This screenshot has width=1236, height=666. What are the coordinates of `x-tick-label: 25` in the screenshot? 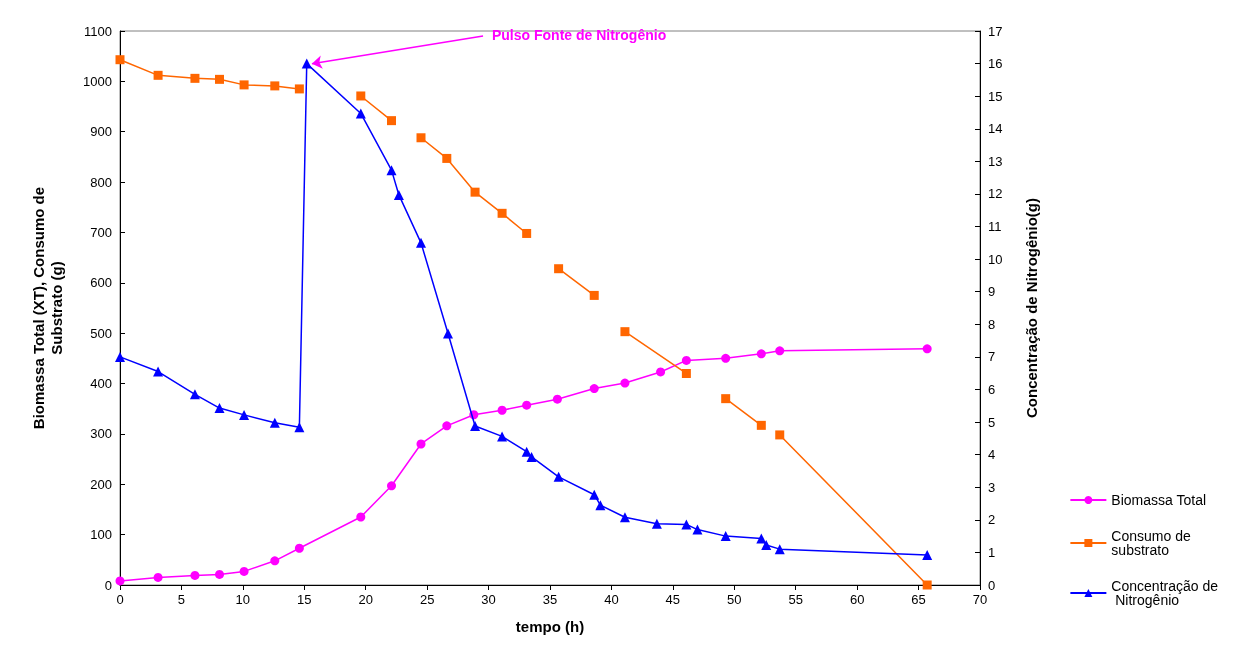 It's located at (427, 599).